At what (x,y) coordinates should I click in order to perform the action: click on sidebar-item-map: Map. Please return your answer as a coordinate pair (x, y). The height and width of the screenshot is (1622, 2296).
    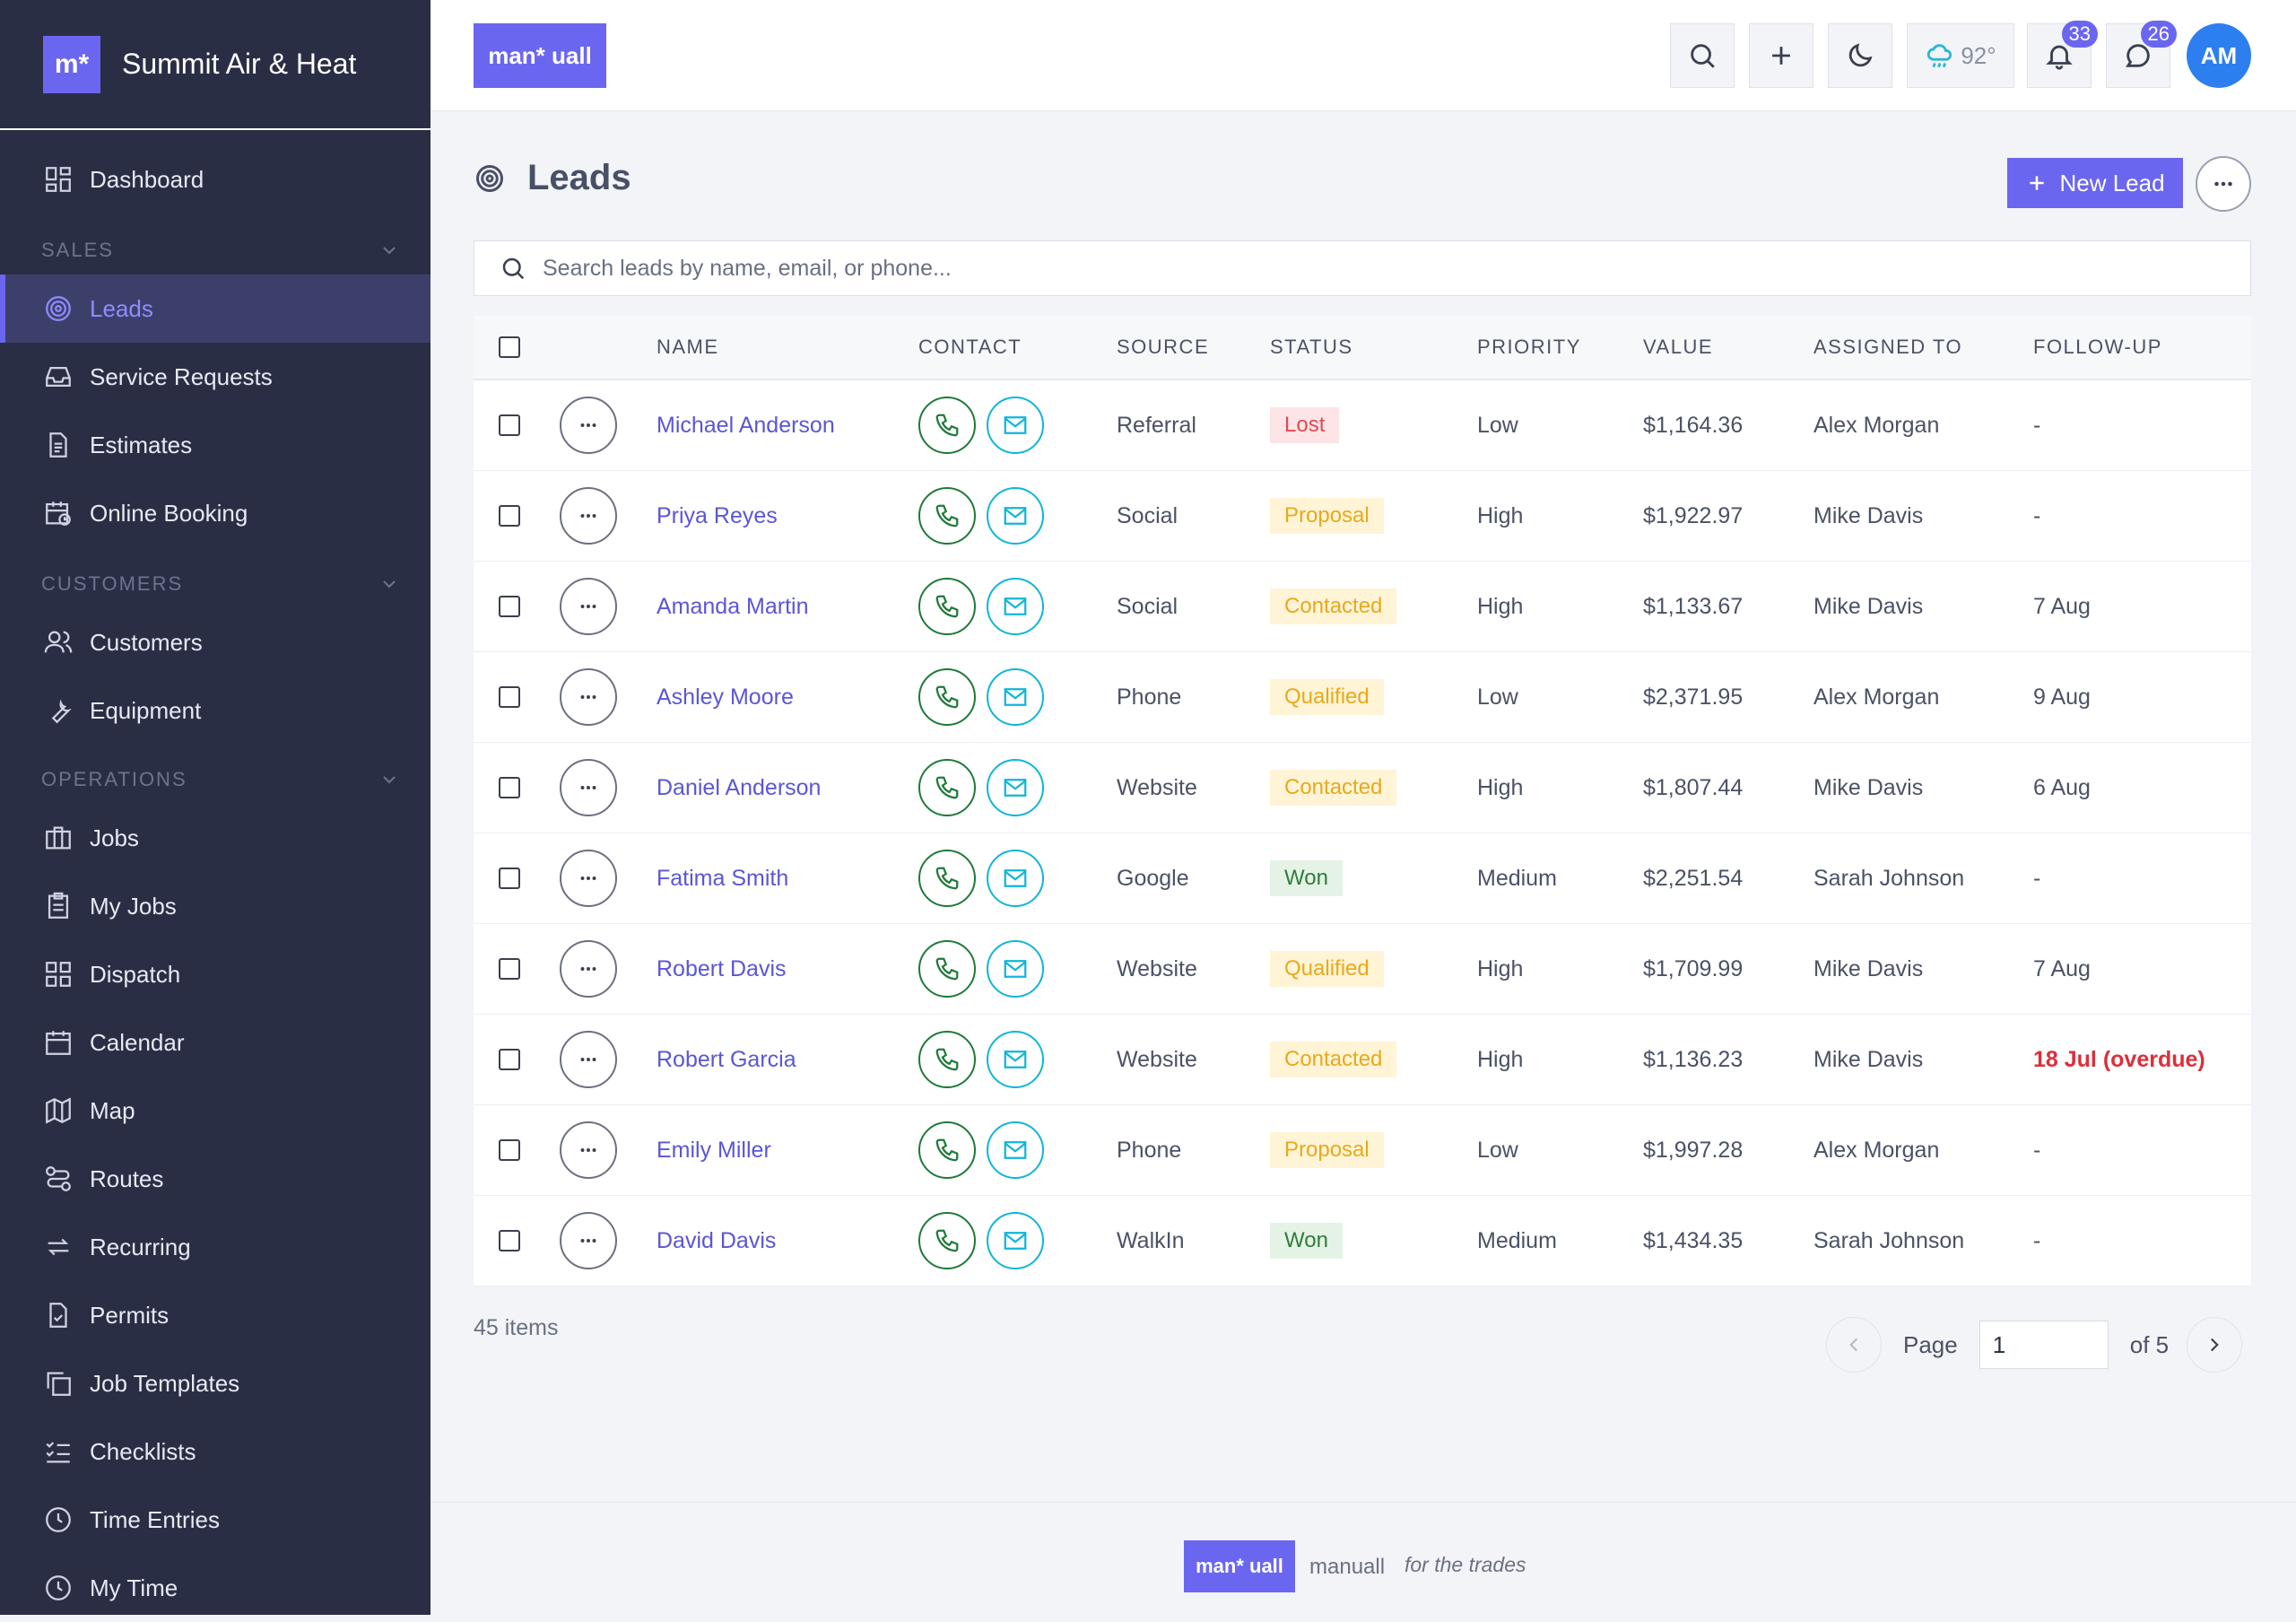
    Looking at the image, I should click on (215, 1111).